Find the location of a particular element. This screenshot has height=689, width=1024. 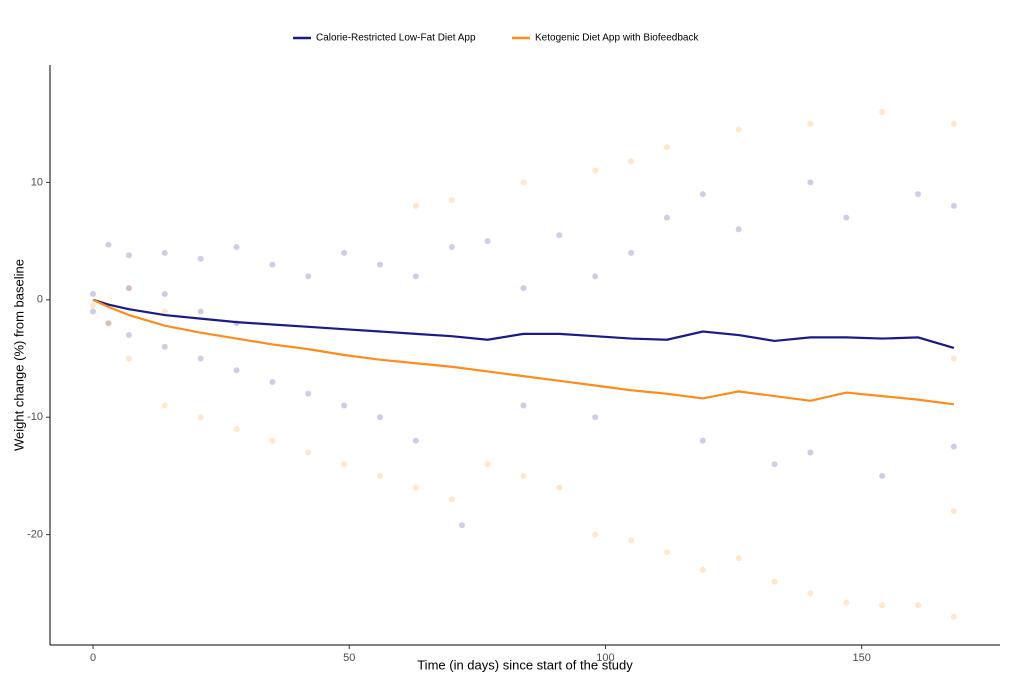

y-tick-label: -20 is located at coordinates (35, 535).